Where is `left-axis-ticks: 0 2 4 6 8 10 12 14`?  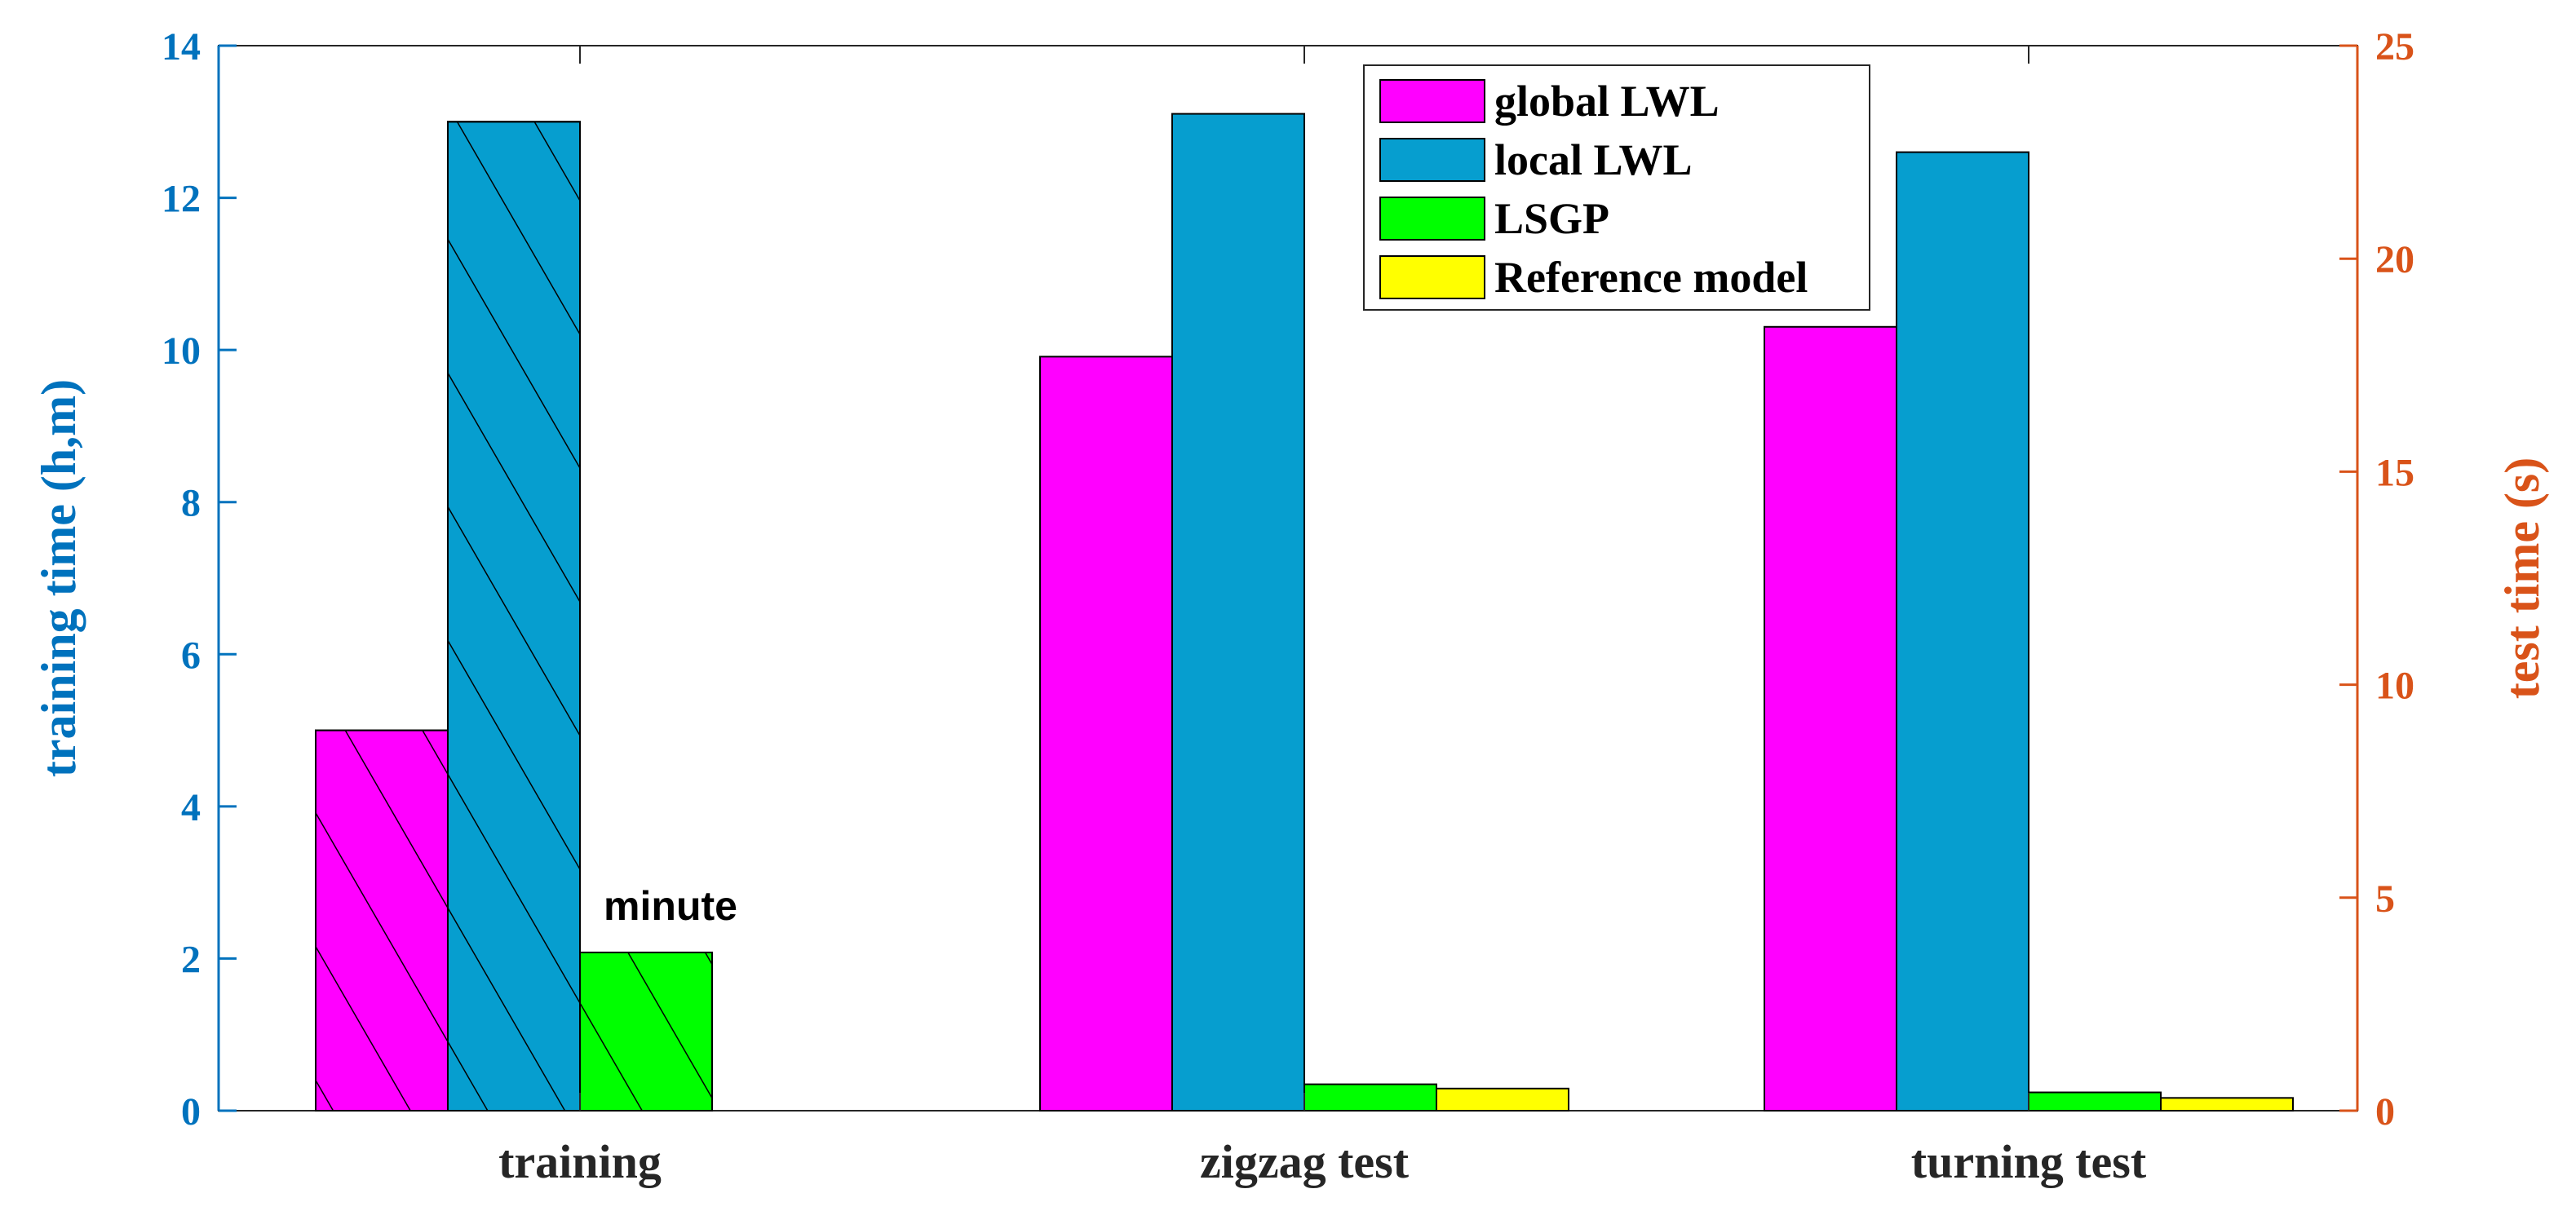
left-axis-ticks: 0 2 4 6 8 10 12 14 is located at coordinates (199, 579).